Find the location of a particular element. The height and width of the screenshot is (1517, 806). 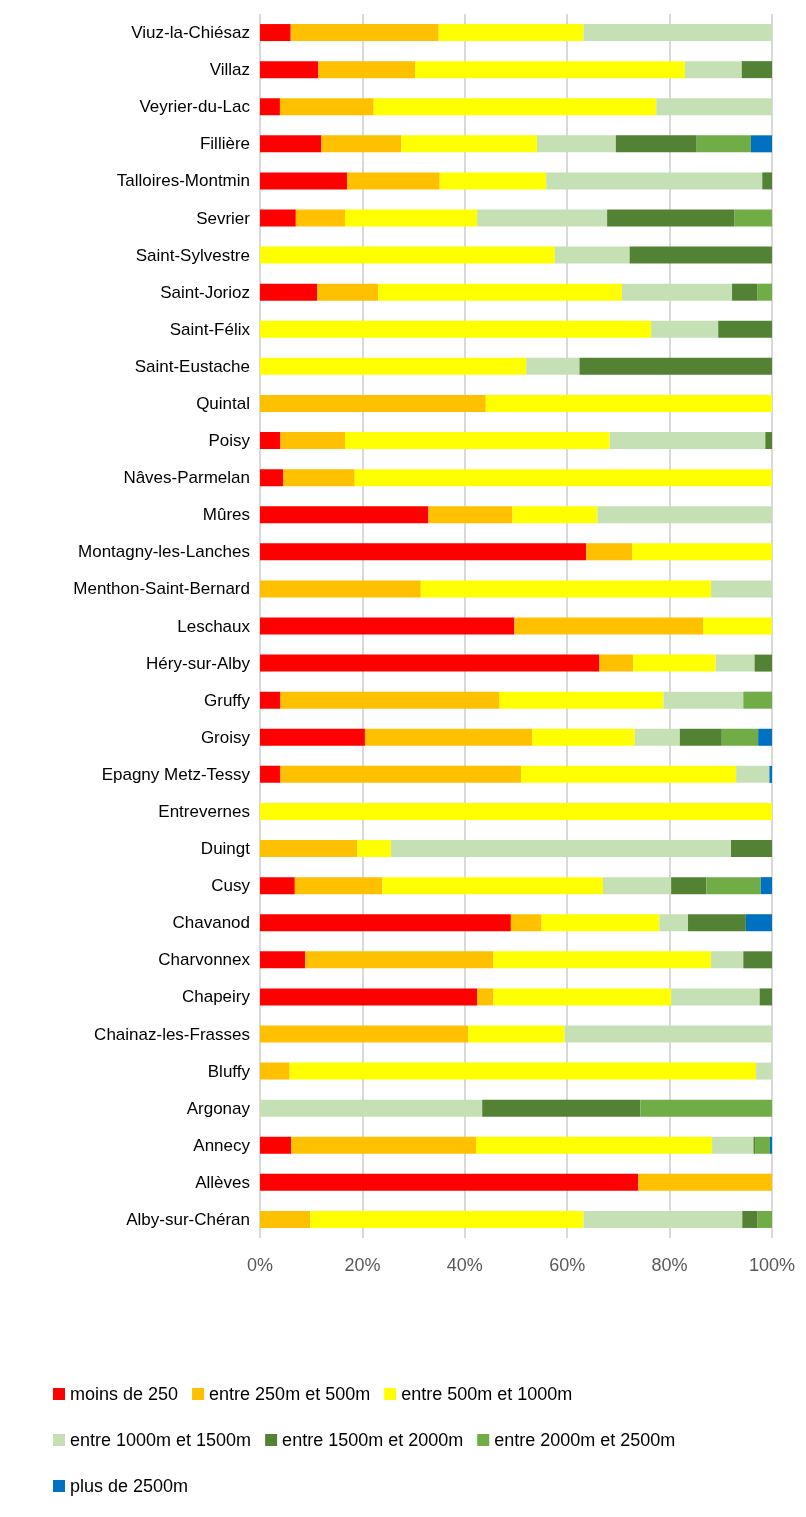

y-tick-label: Saint-Jorioz is located at coordinates (205, 292).